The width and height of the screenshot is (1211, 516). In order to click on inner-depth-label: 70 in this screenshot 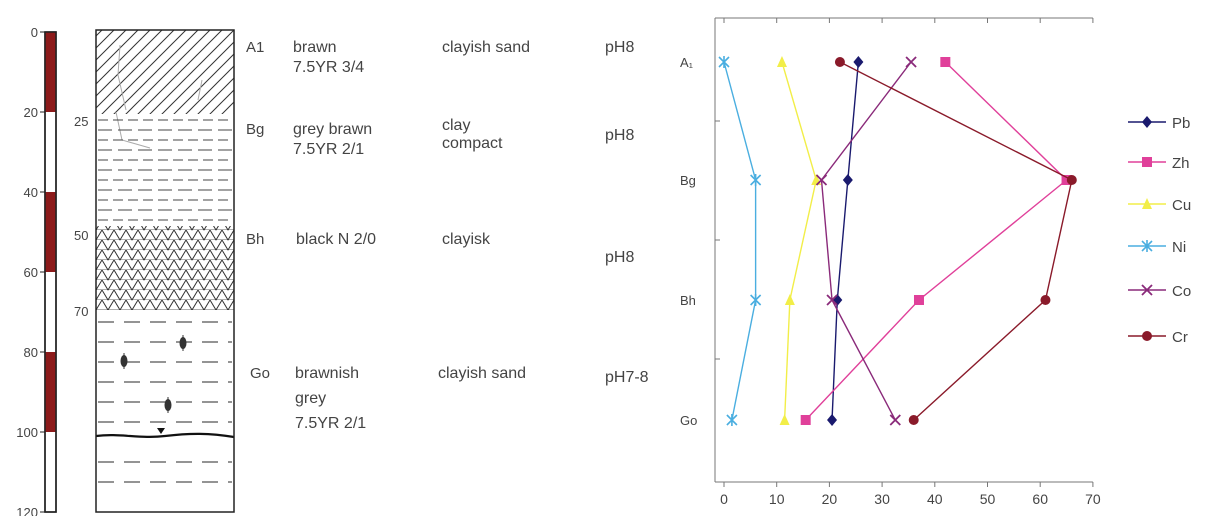, I will do `click(81, 311)`.